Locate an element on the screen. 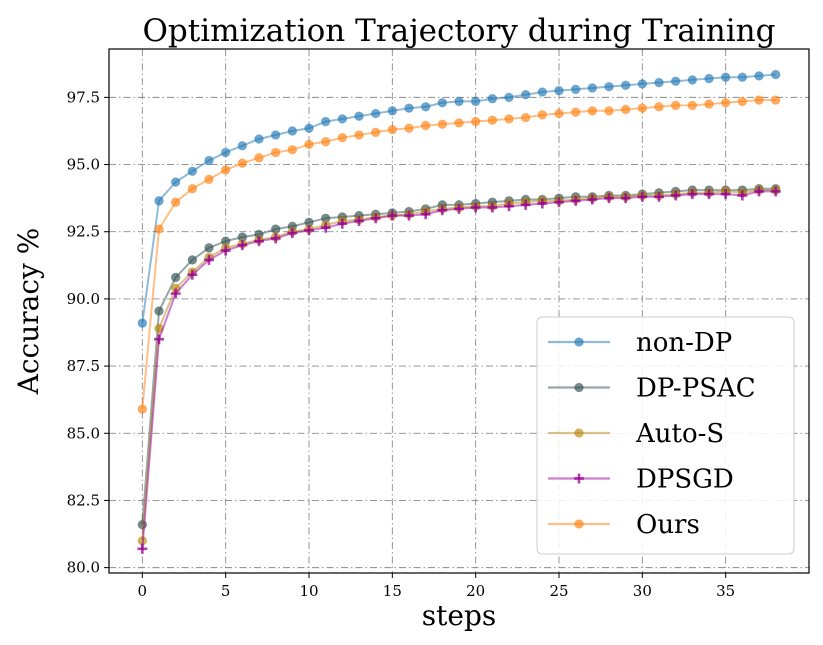  legend-item-ours: Ours is located at coordinates (624, 525).